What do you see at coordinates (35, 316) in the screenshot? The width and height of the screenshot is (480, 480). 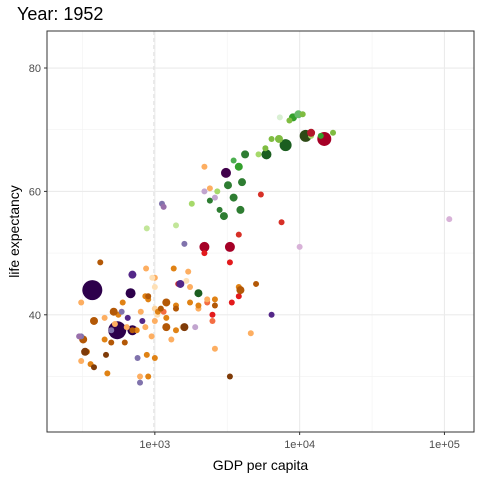 I see `y-tick-label: 40` at bounding box center [35, 316].